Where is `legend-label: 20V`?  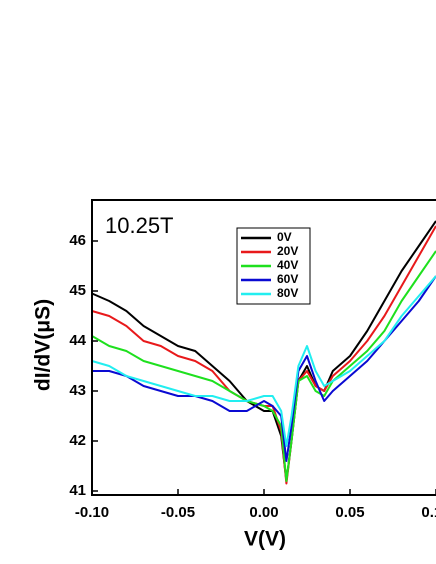 legend-label: 20V is located at coordinates (287, 251).